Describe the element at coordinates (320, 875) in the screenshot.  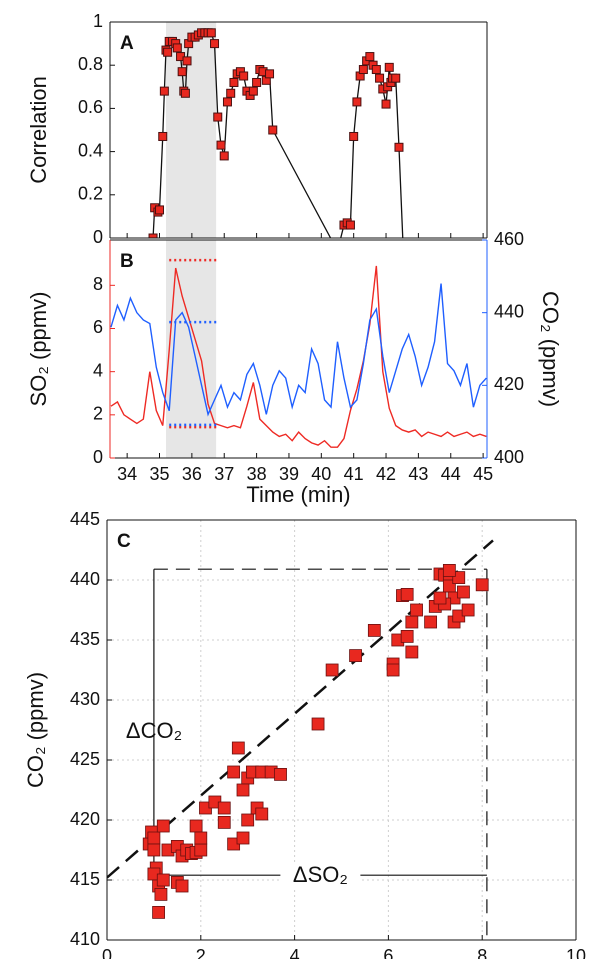
I see `label-backdrop` at that location.